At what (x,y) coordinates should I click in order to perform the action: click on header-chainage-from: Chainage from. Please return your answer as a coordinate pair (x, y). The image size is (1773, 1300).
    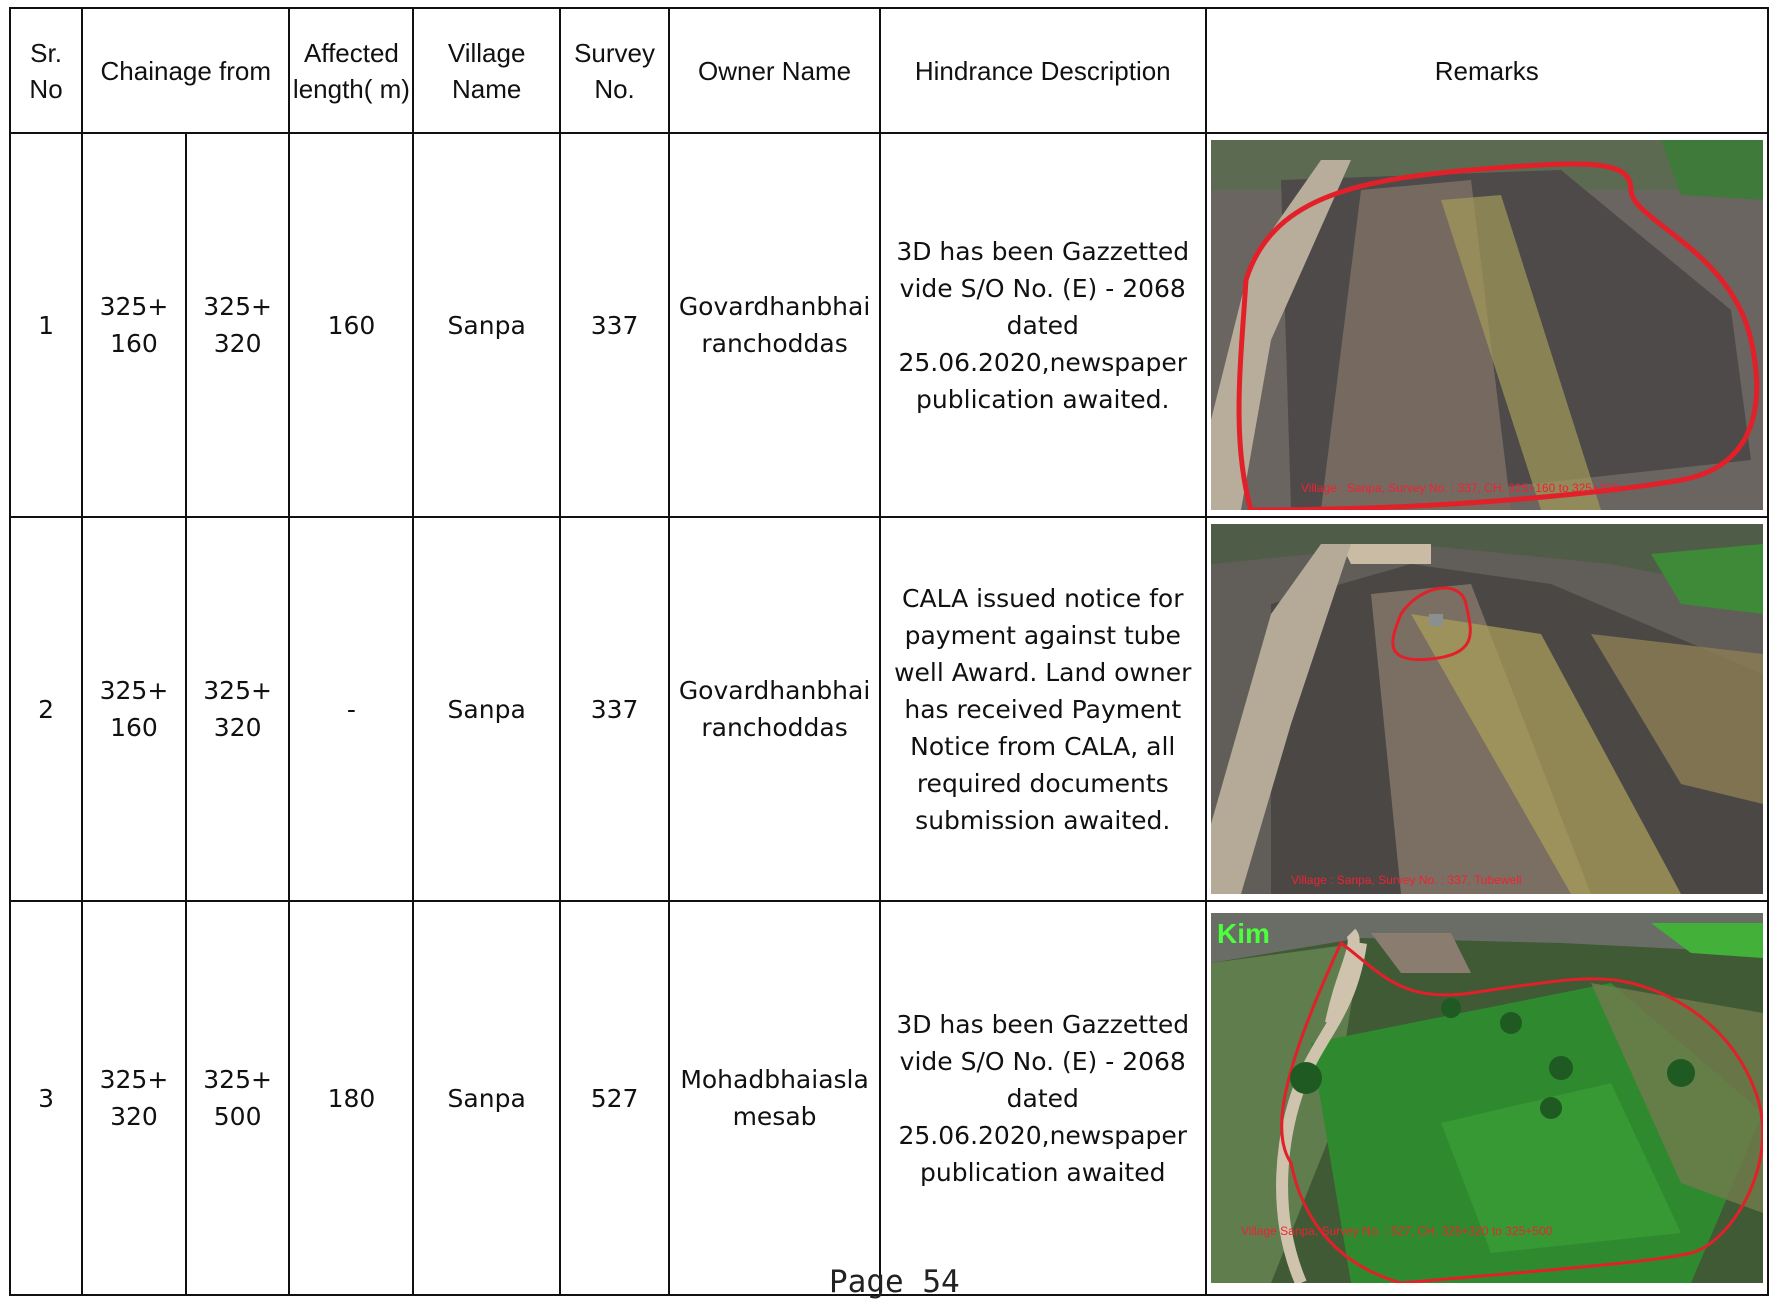
    Looking at the image, I should click on (186, 70).